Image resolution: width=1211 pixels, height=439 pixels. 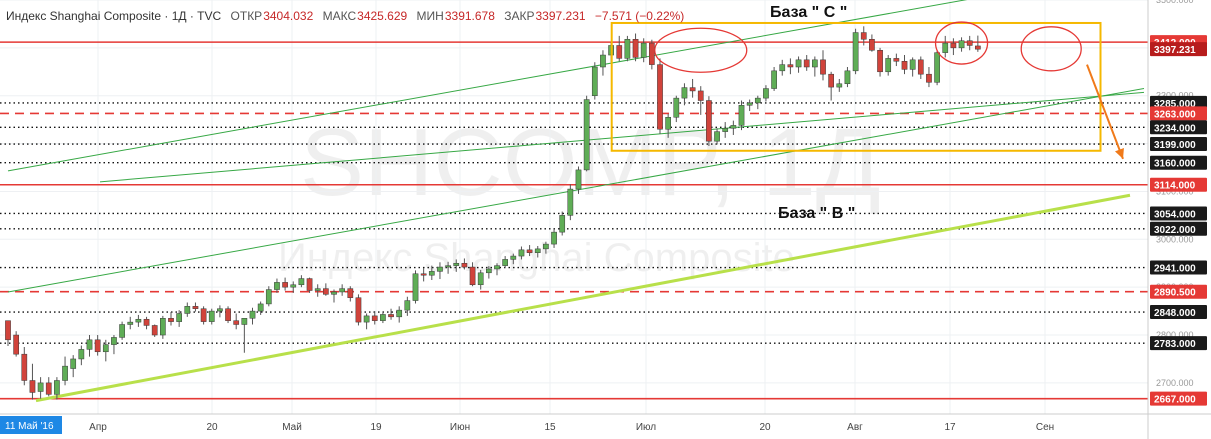 What do you see at coordinates (288, 16) in the screenshot?
I see `legend-open-value: 3404.032` at bounding box center [288, 16].